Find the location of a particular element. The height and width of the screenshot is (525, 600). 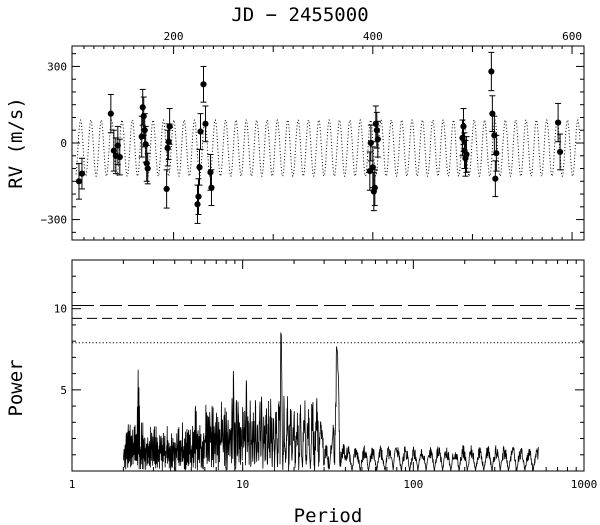

period-tick-label: 10 is located at coordinates (242, 484).